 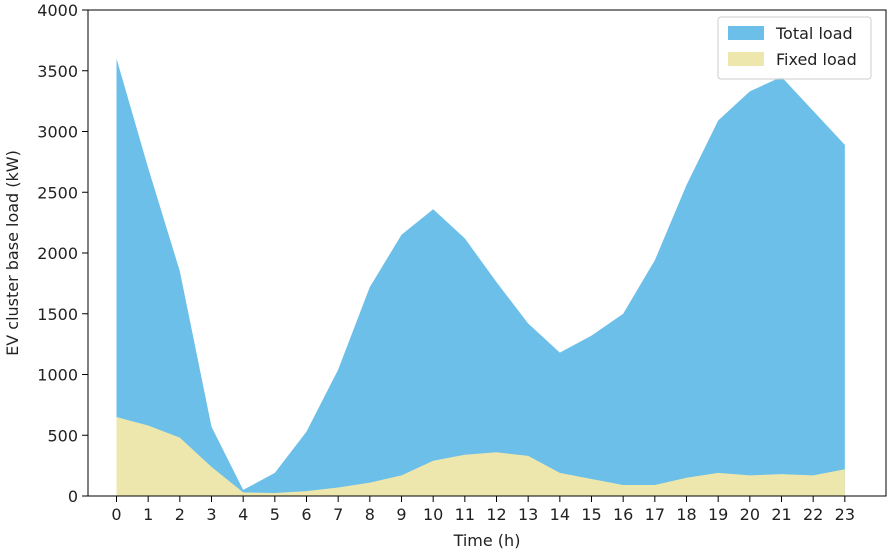 I want to click on x-tick-label-11: 11, so click(x=465, y=514).